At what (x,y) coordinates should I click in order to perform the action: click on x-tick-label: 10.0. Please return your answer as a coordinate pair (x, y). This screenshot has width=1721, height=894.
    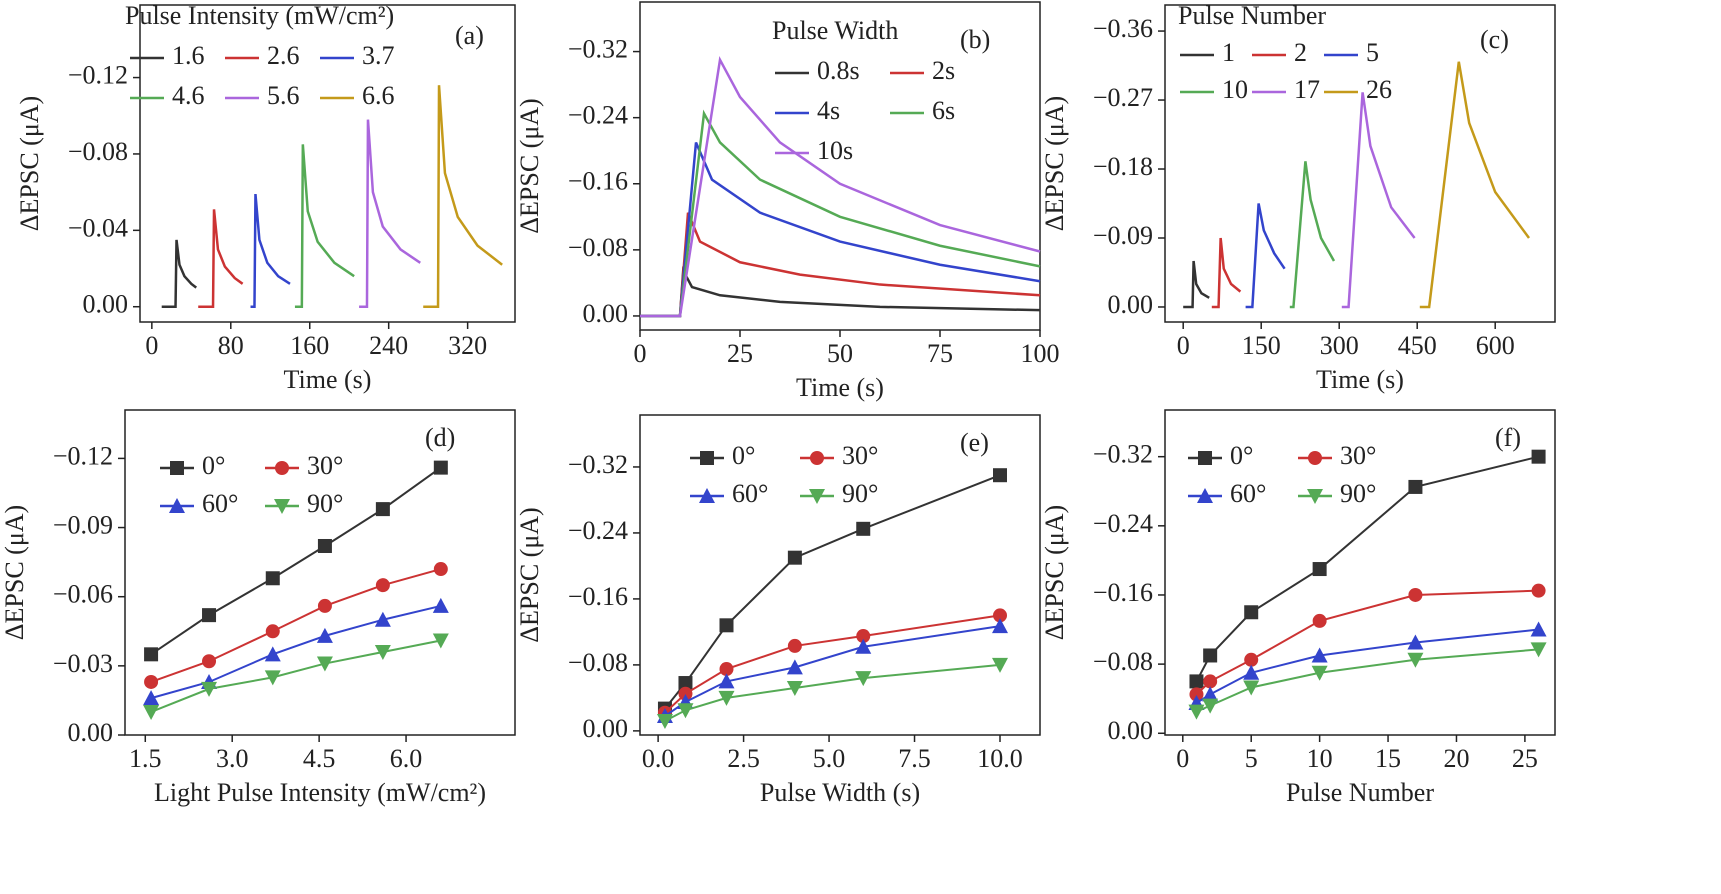
    Looking at the image, I should click on (1000, 758).